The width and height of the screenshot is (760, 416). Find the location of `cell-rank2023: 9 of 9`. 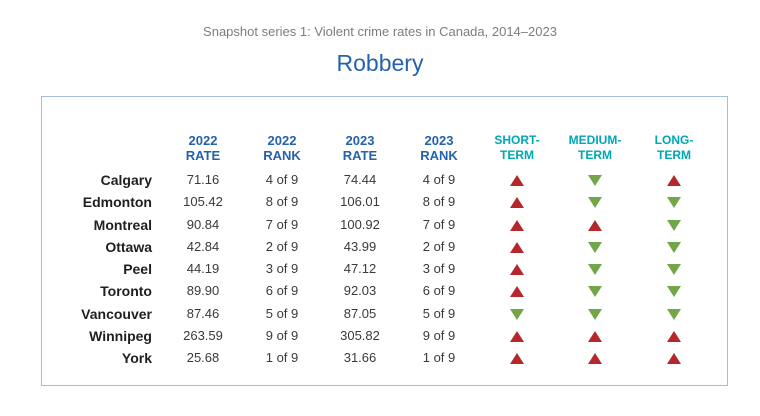

cell-rank2023: 9 of 9 is located at coordinates (439, 335).